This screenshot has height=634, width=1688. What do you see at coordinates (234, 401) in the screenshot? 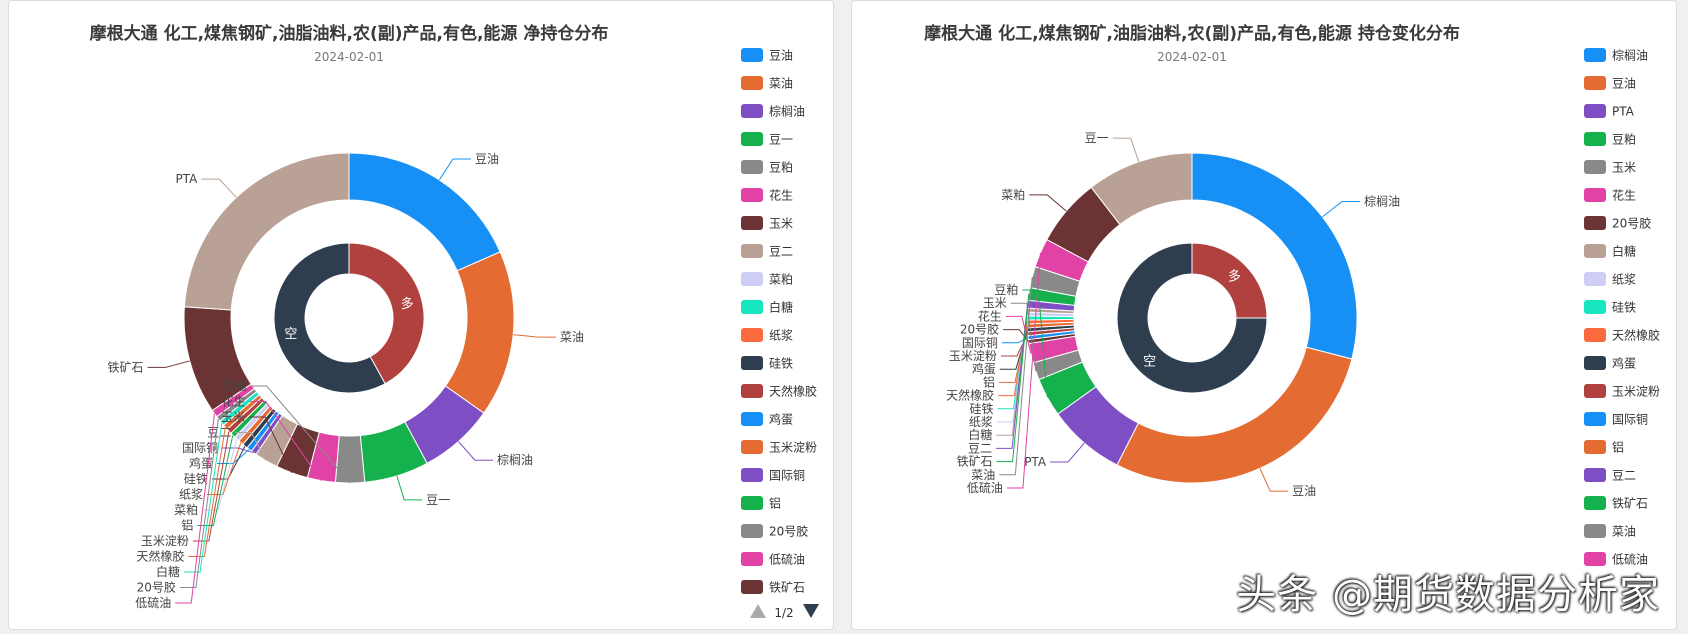
I see `slice-label: 花生` at bounding box center [234, 401].